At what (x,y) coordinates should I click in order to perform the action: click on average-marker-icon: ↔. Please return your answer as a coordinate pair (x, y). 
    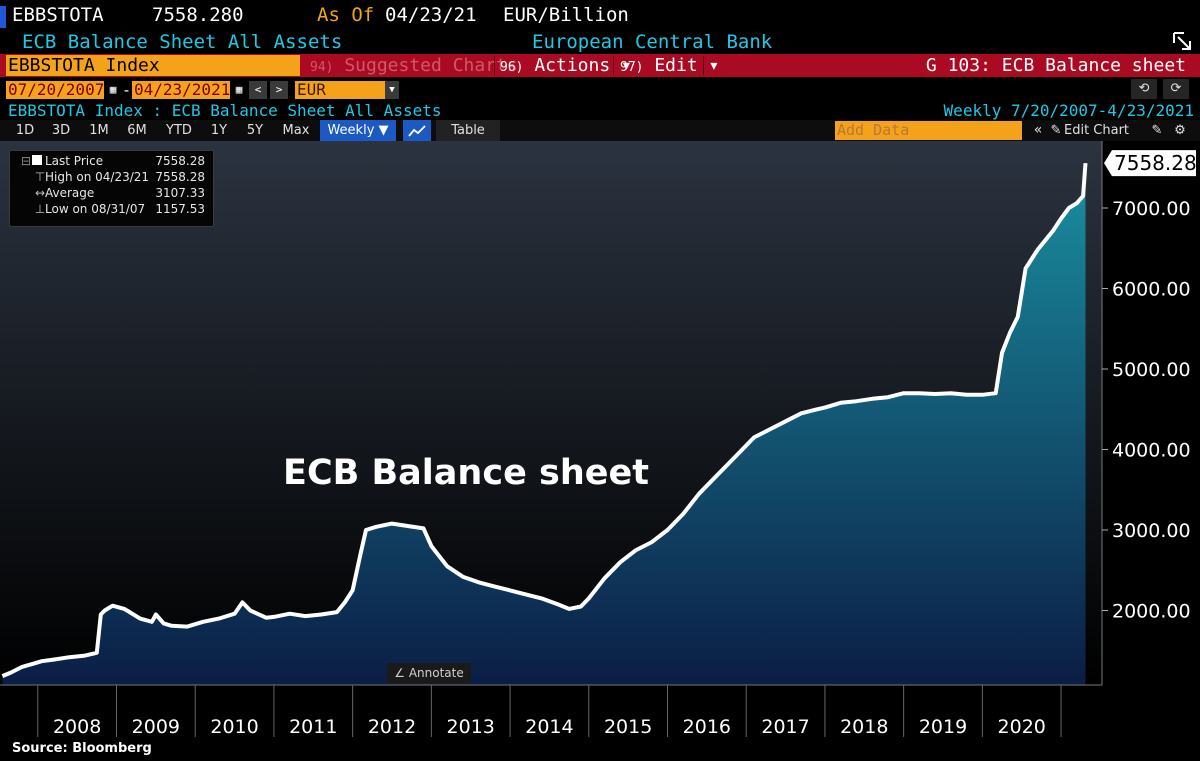
    Looking at the image, I should click on (40, 193).